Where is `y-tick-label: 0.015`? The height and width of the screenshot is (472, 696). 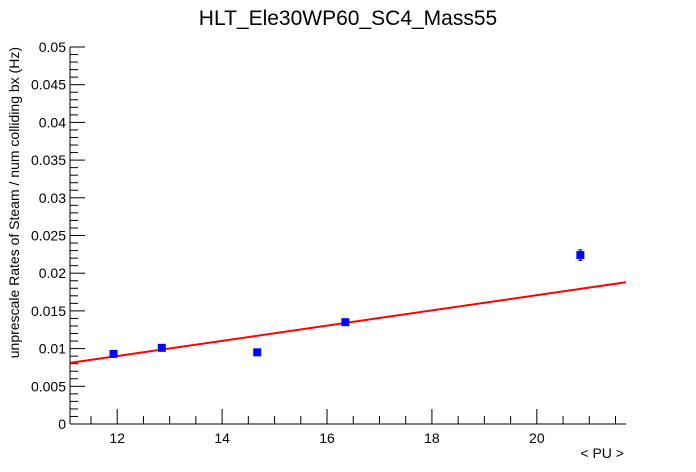 y-tick-label: 0.015 is located at coordinates (48, 311).